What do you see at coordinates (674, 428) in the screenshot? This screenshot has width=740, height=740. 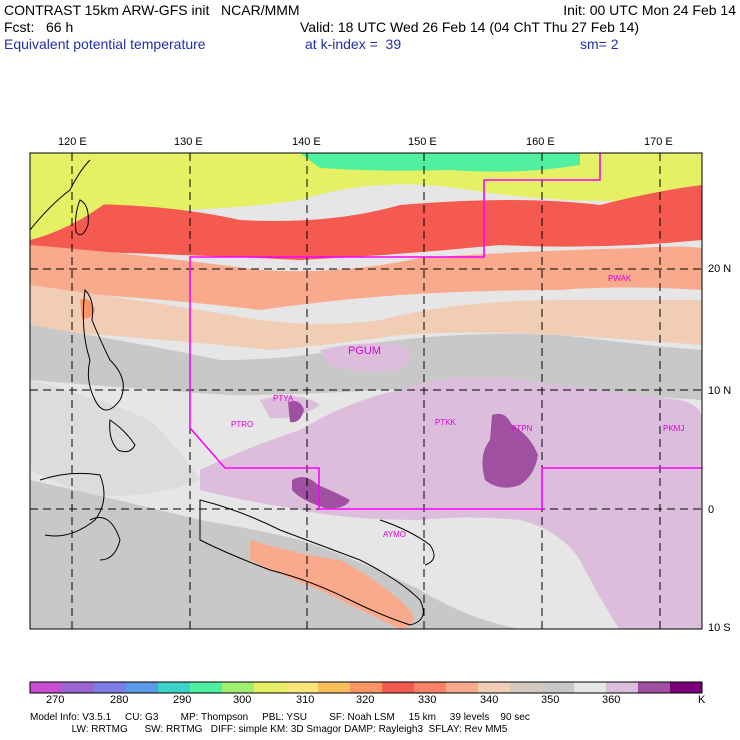 I see `station-pkmj: PKMJ` at bounding box center [674, 428].